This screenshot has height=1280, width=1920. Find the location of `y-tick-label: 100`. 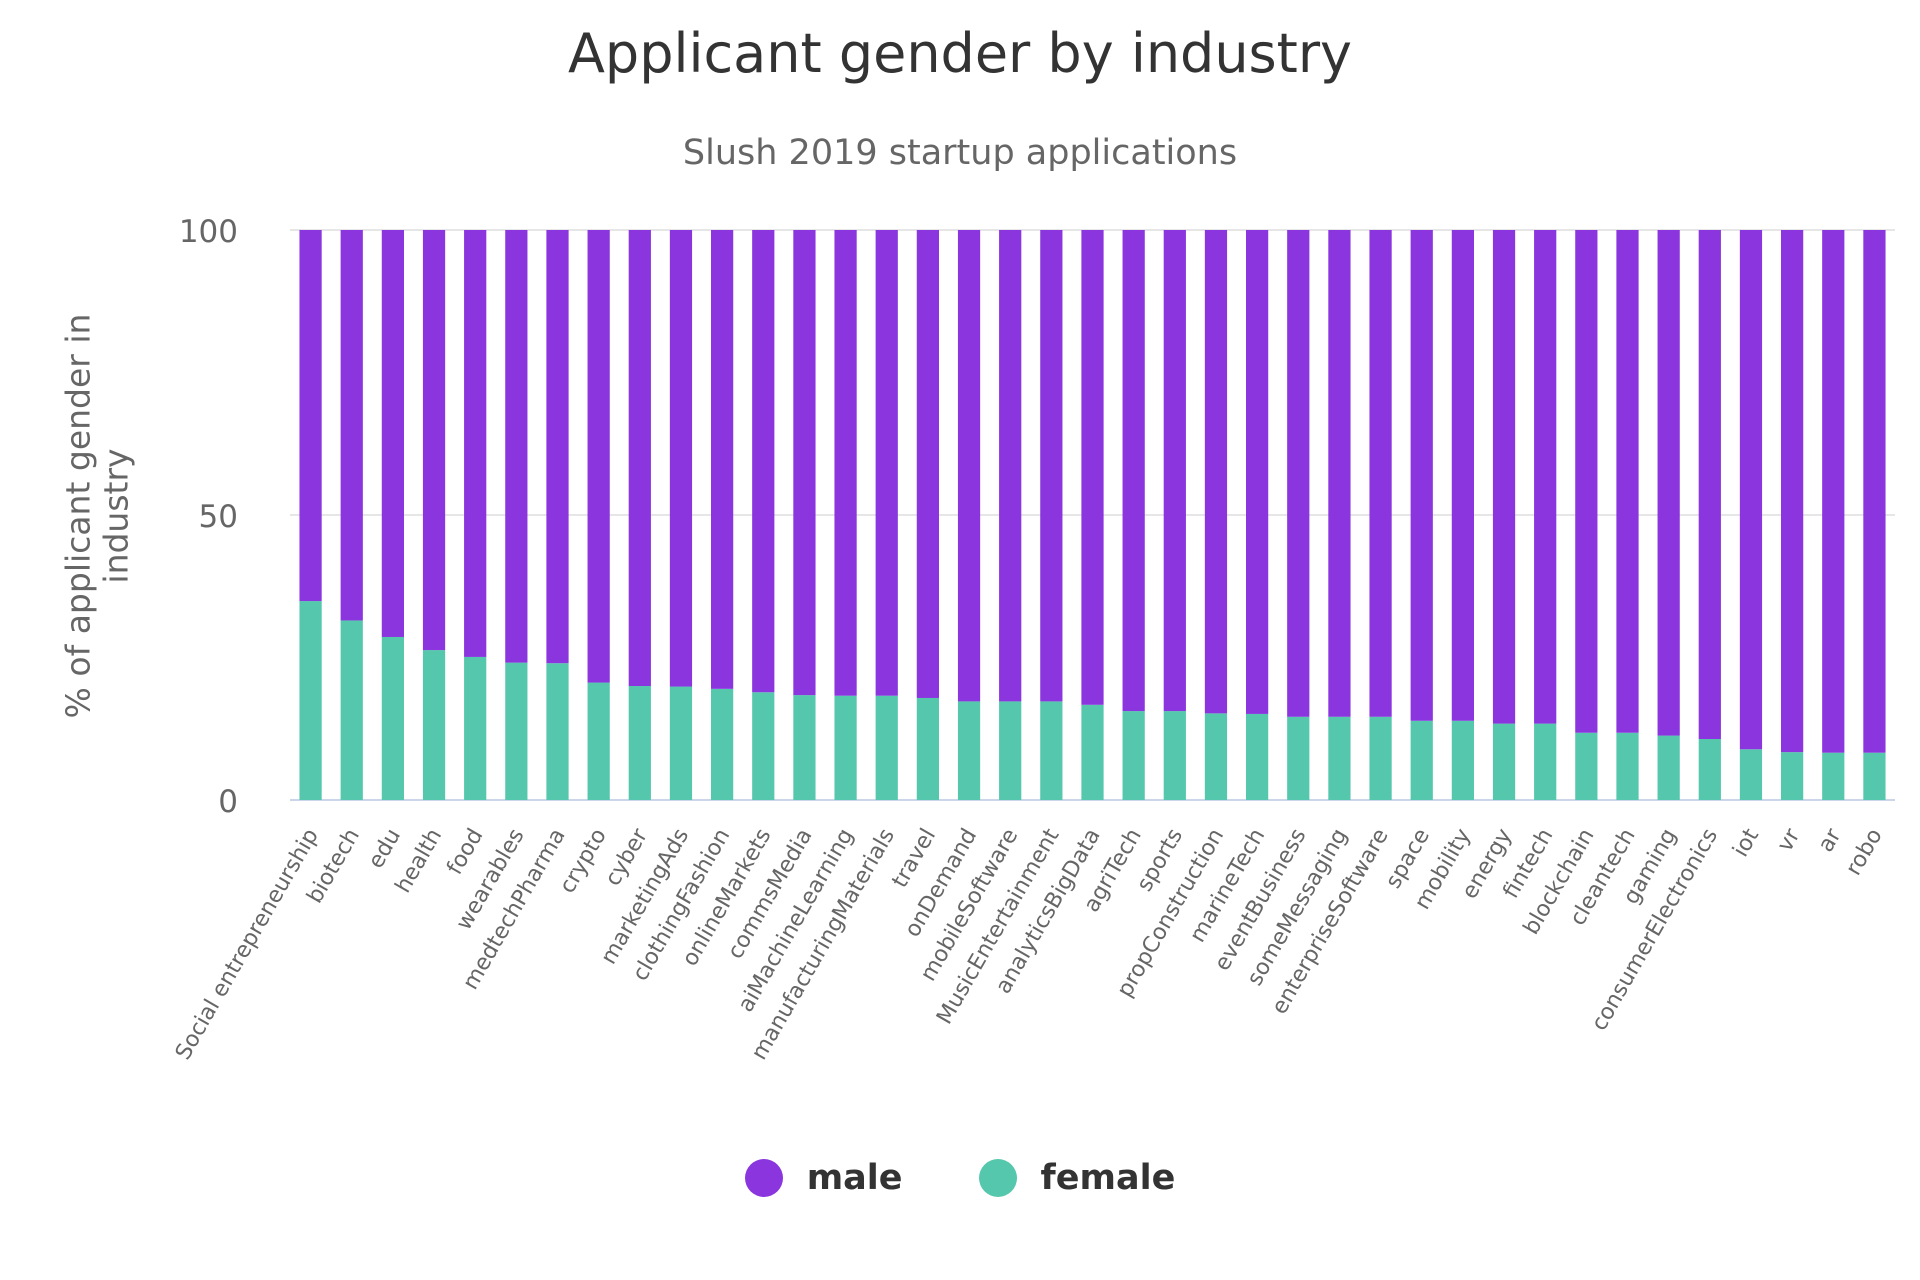

y-tick-label: 100 is located at coordinates (208, 232).